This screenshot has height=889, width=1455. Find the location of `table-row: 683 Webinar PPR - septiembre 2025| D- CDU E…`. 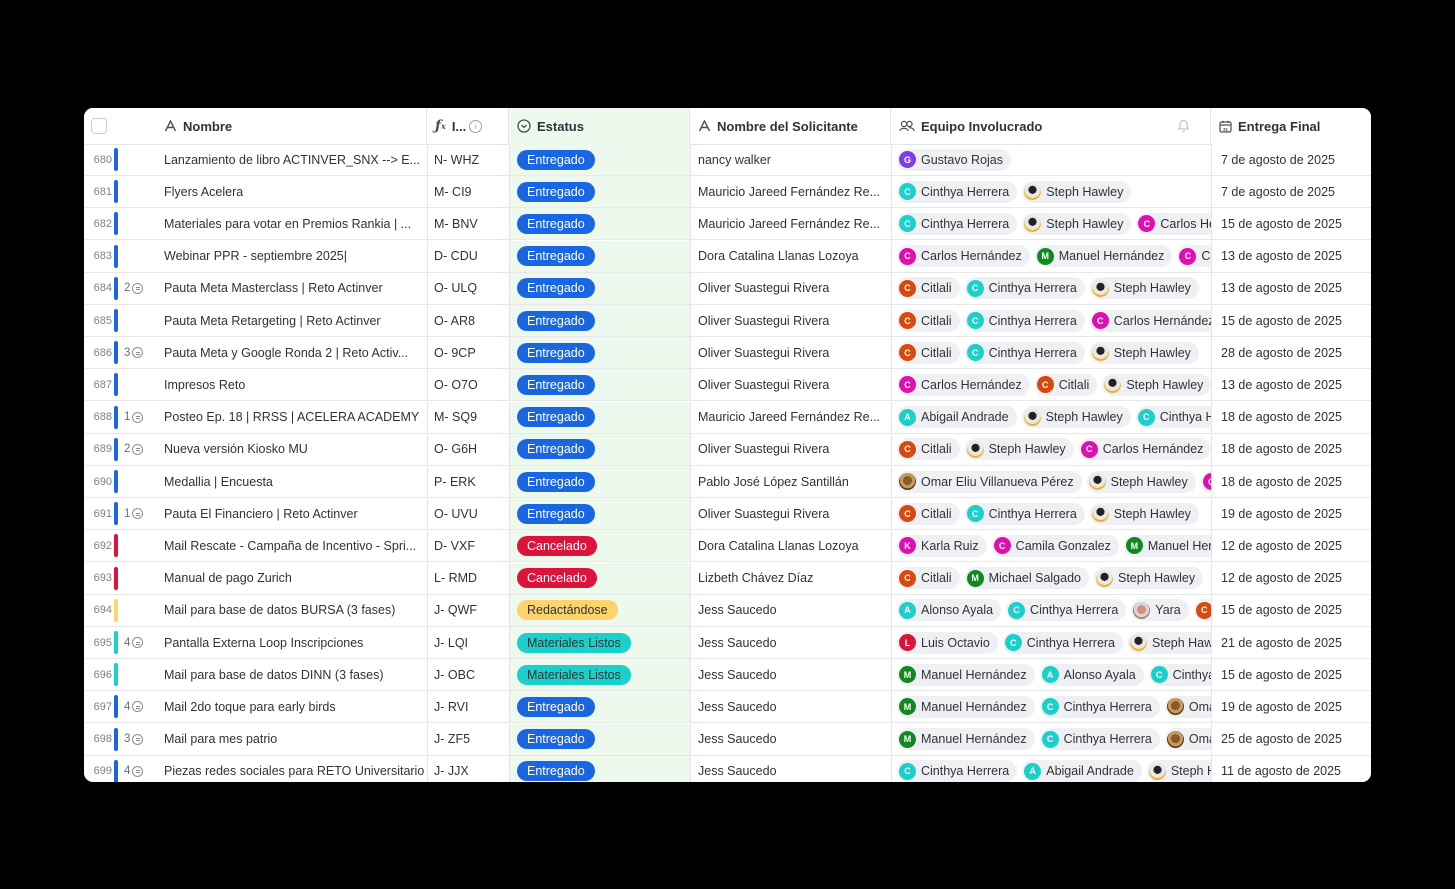

table-row: 683 Webinar PPR - septiembre 2025| D- CDU E… is located at coordinates (727, 256).